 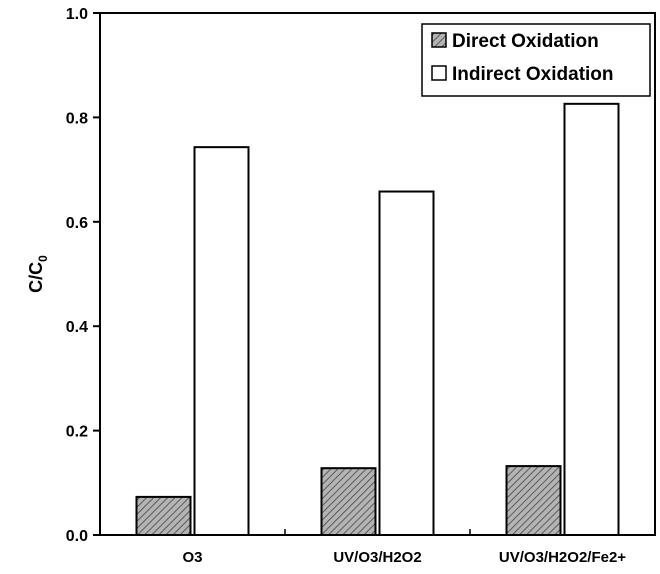 What do you see at coordinates (77, 14) in the screenshot?
I see `y-tick-label: 1.0` at bounding box center [77, 14].